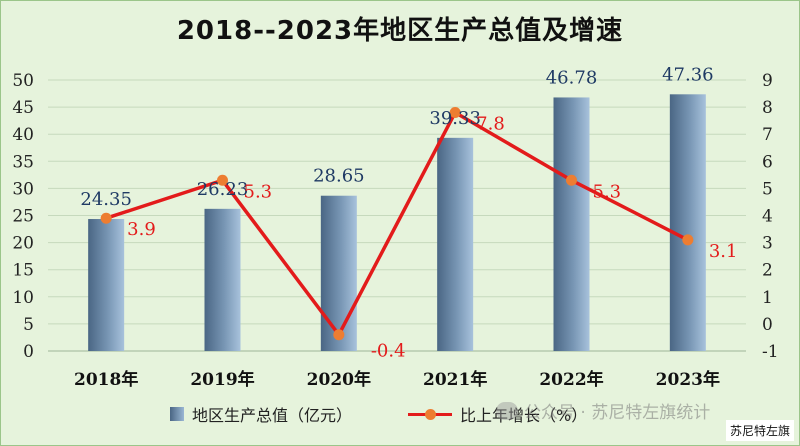 The image size is (800, 446). I want to click on left-tick-label: 25, so click(23, 217).